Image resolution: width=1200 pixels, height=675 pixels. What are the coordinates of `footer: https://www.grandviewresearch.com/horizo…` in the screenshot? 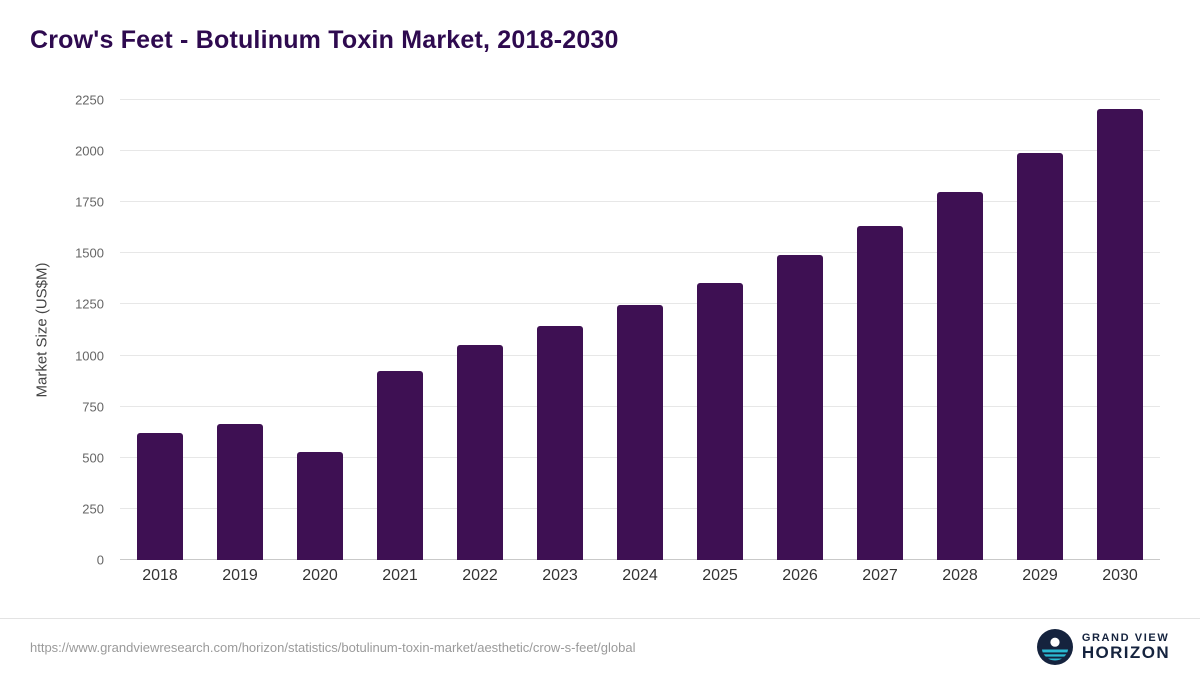 It's located at (600, 646).